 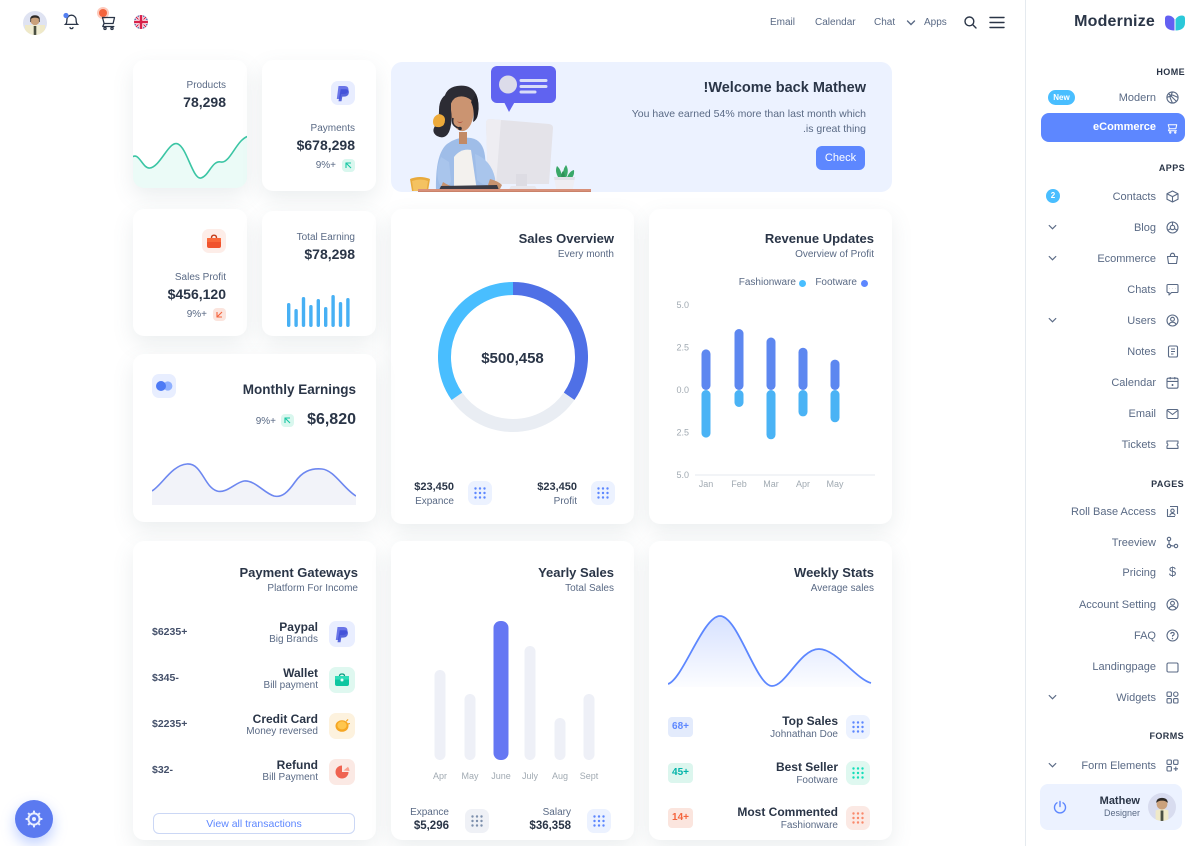 I want to click on svg-text: June, so click(x=501, y=776).